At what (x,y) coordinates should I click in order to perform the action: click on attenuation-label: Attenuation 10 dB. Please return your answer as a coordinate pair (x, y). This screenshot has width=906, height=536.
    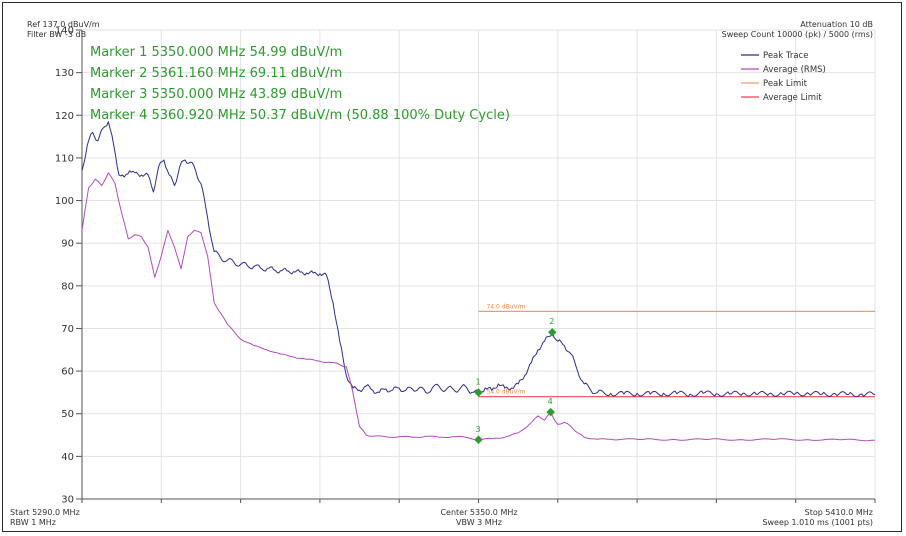
    Looking at the image, I should click on (836, 24).